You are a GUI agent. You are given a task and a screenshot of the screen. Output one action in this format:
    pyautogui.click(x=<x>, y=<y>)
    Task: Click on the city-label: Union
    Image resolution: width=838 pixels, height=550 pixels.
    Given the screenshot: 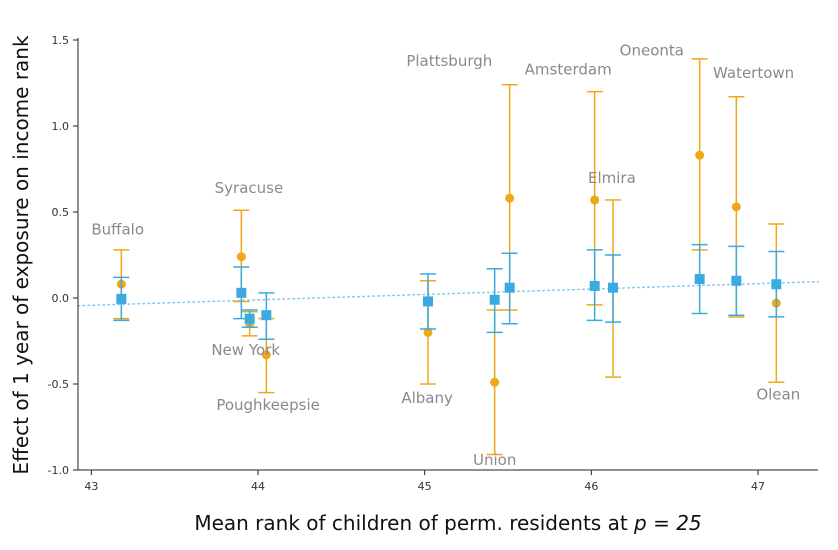 What is the action you would take?
    pyautogui.click(x=494, y=460)
    